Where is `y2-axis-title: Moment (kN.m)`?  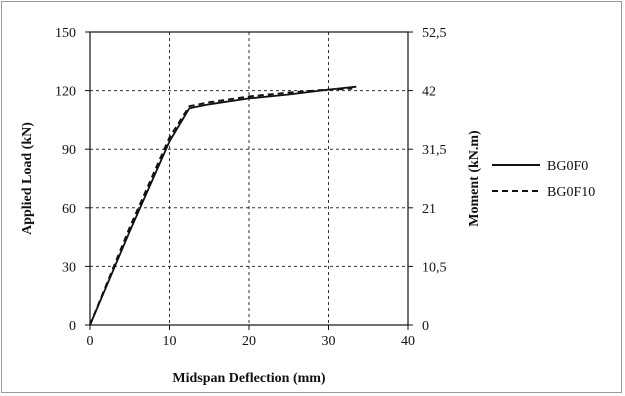 y2-axis-title: Moment (kN.m) is located at coordinates (474, 178).